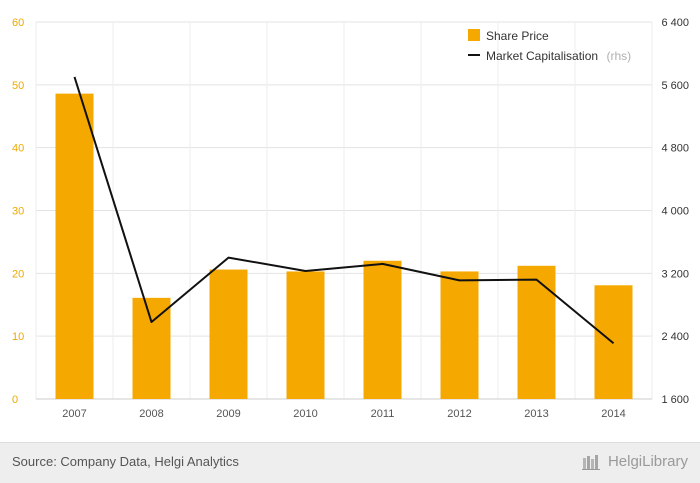  What do you see at coordinates (18, 86) in the screenshot?
I see `left-tick-label: 50` at bounding box center [18, 86].